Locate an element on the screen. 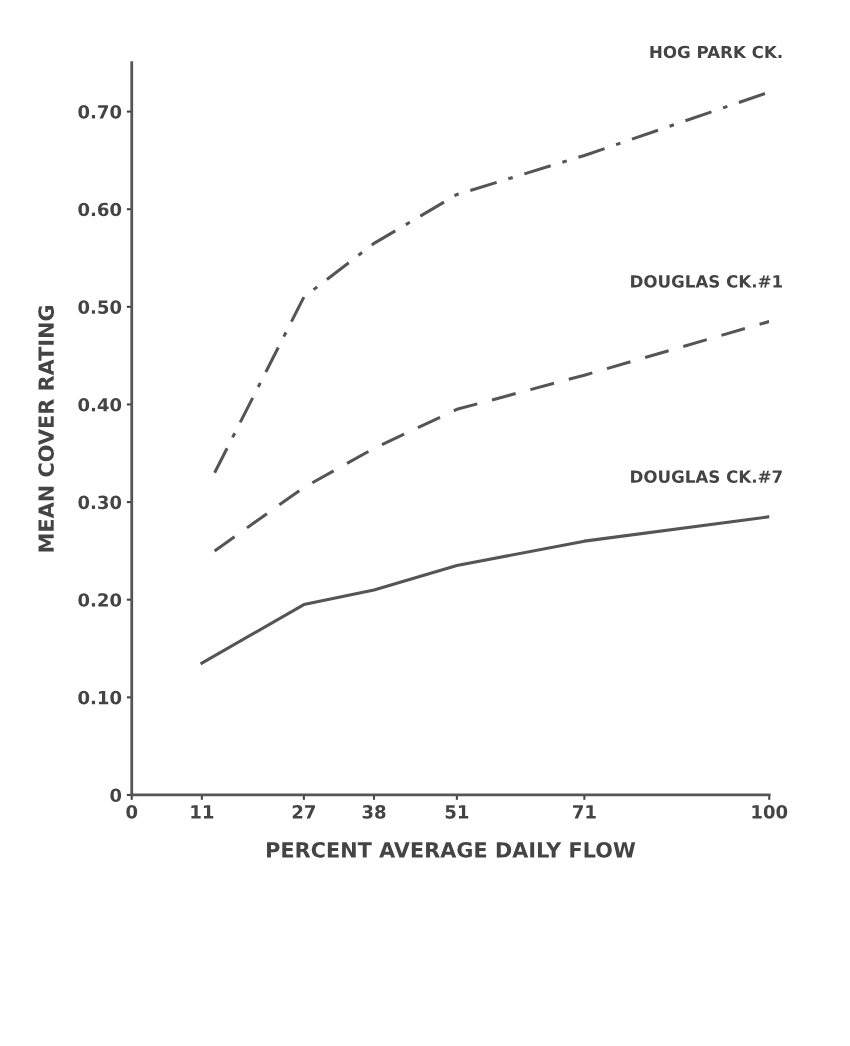 The width and height of the screenshot is (850, 1046). y-tick-label: 0.50 is located at coordinates (100, 307).